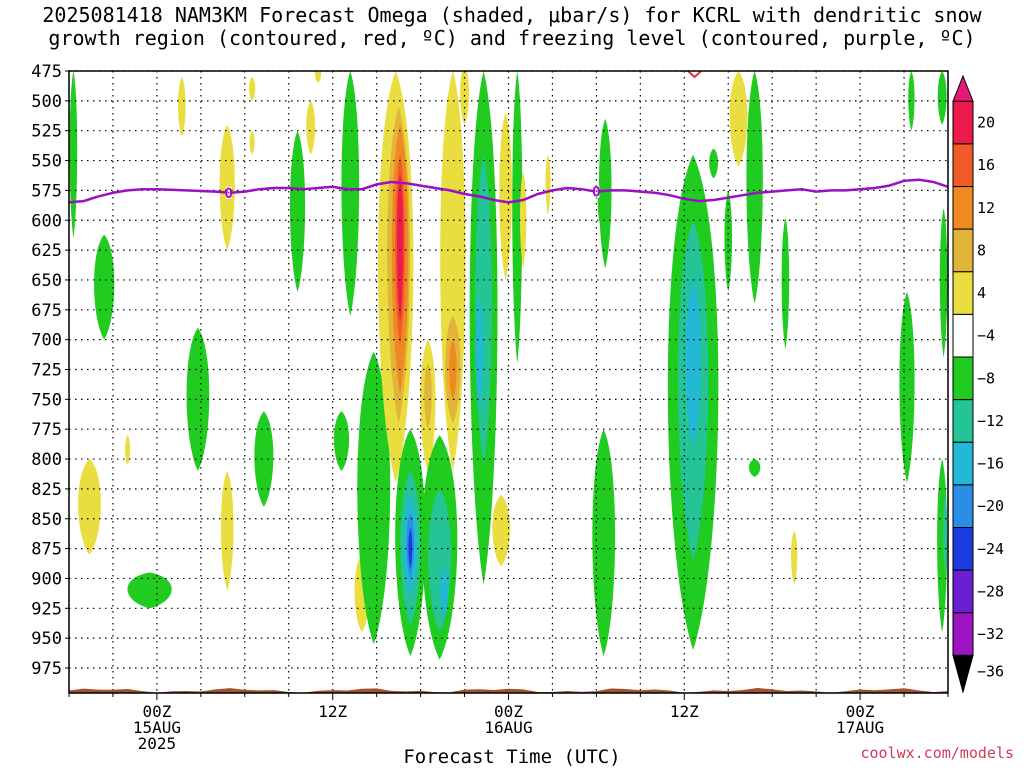 The height and width of the screenshot is (768, 1024). Describe the element at coordinates (46, 281) in the screenshot. I see `y-tick-label: 650` at that location.